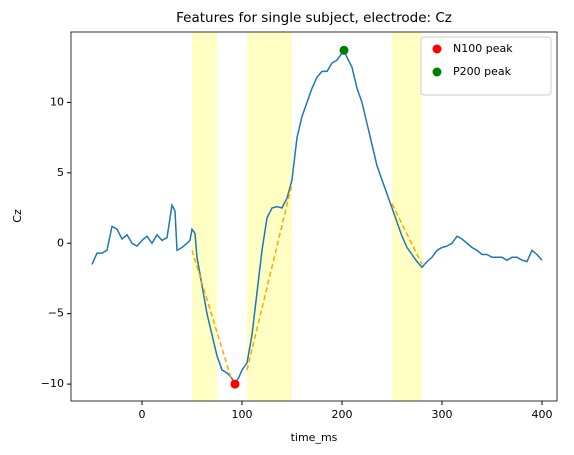  What do you see at coordinates (56, 313) in the screenshot?
I see `y-tick-label: −5` at bounding box center [56, 313].